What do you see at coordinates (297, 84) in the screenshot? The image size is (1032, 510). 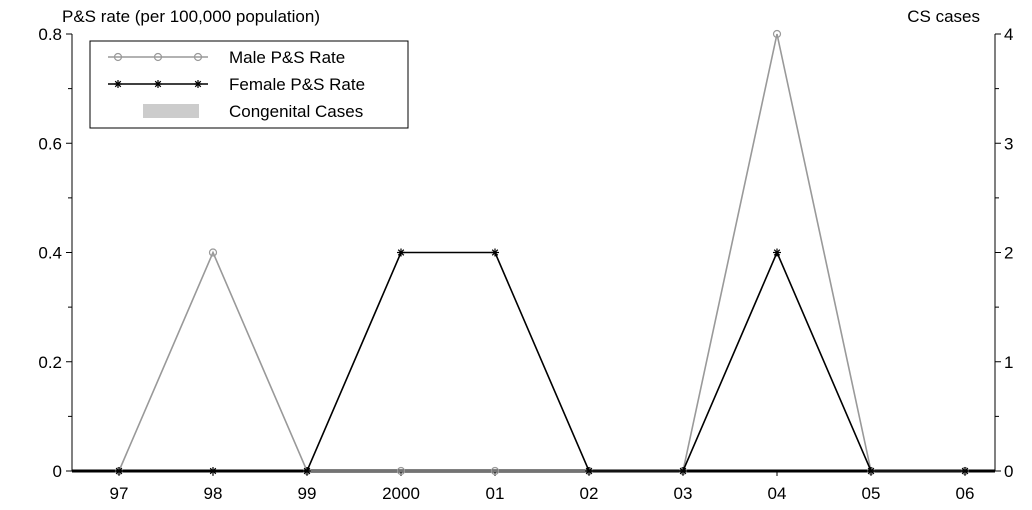 I see `legend-label: Female P&S Rate` at bounding box center [297, 84].